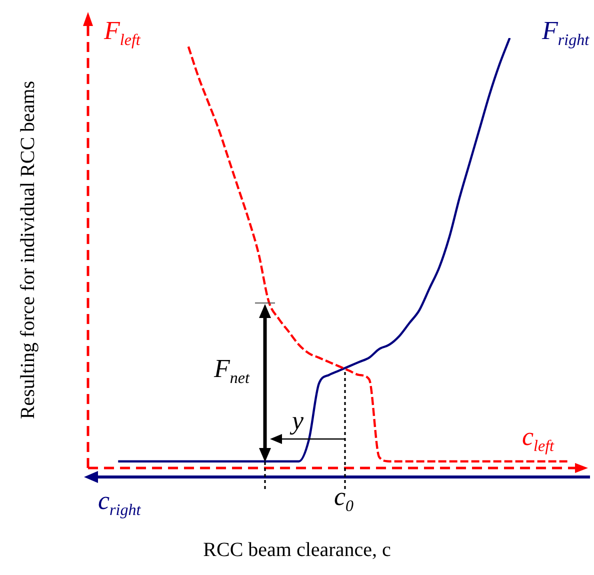 This screenshot has height=575, width=594. What do you see at coordinates (297, 550) in the screenshot?
I see `x-axis-title: RCC beam clearance, c` at bounding box center [297, 550].